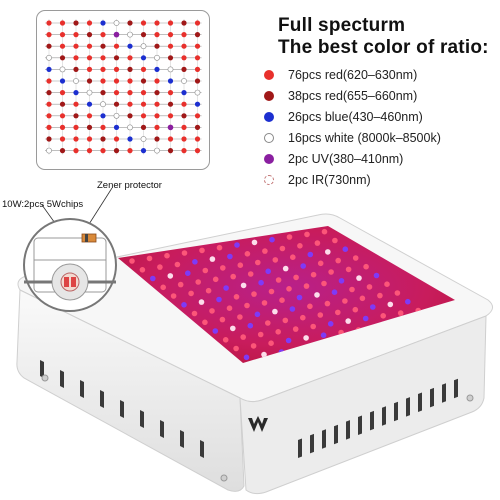 Image resolution: width=500 pixels, height=500 pixels. Describe the element at coordinates (70, 282) in the screenshot. I see `led-chip-icon` at that location.